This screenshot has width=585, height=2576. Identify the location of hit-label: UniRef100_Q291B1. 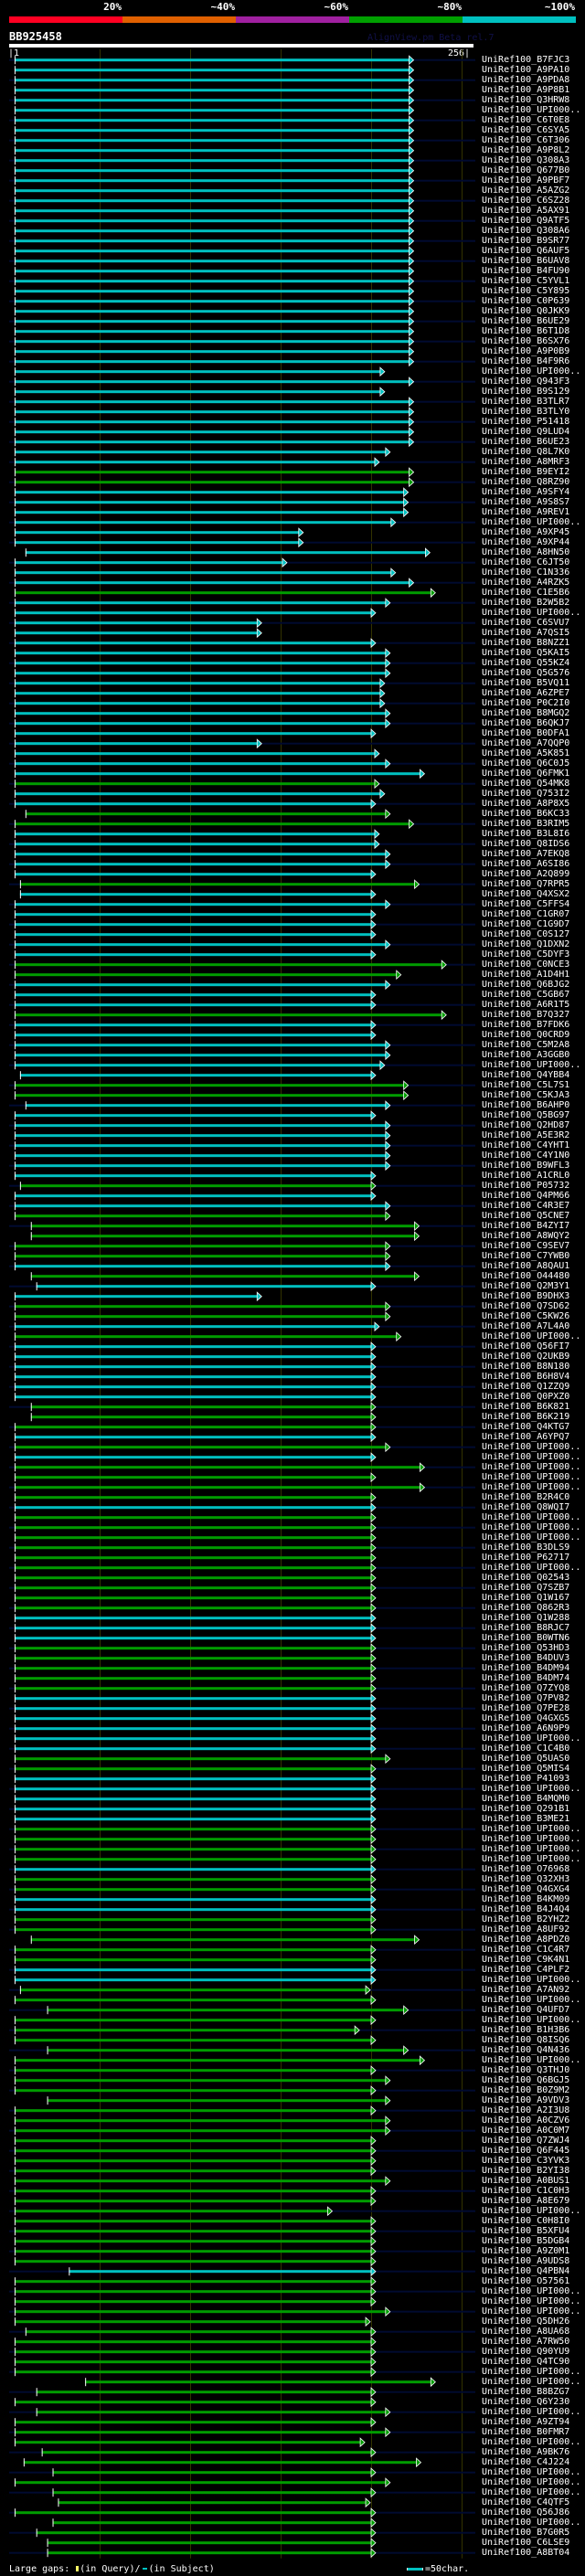
(526, 1808).